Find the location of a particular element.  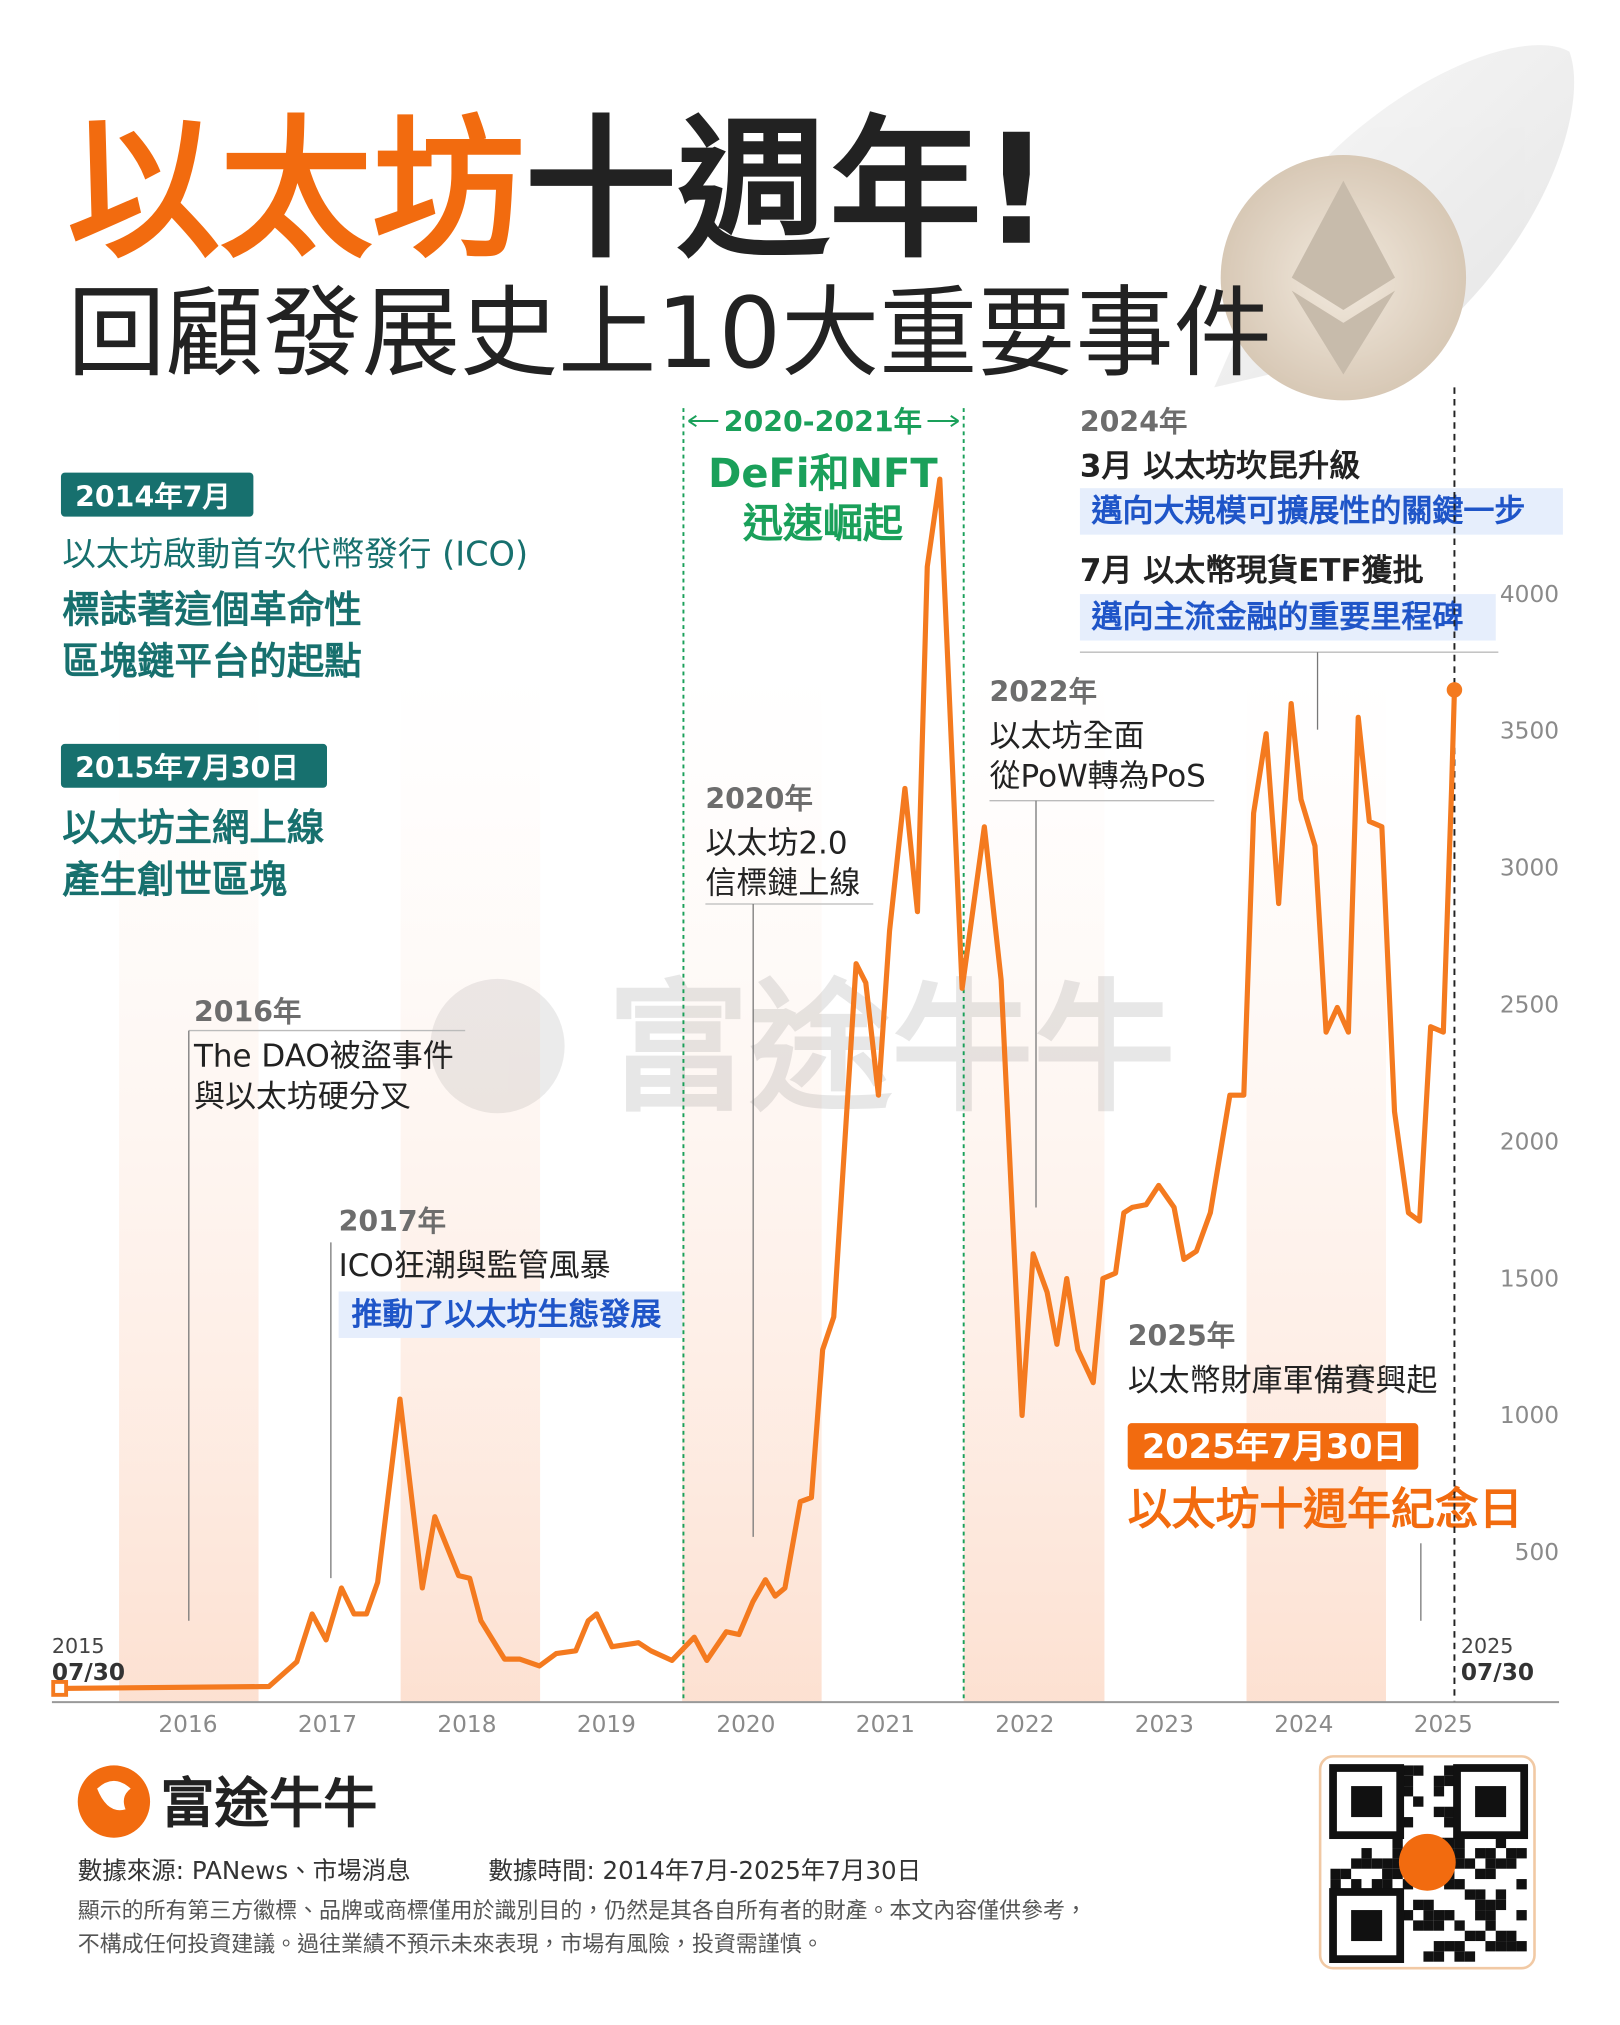

title-highlight: 以太坊 is located at coordinates (295, 190).